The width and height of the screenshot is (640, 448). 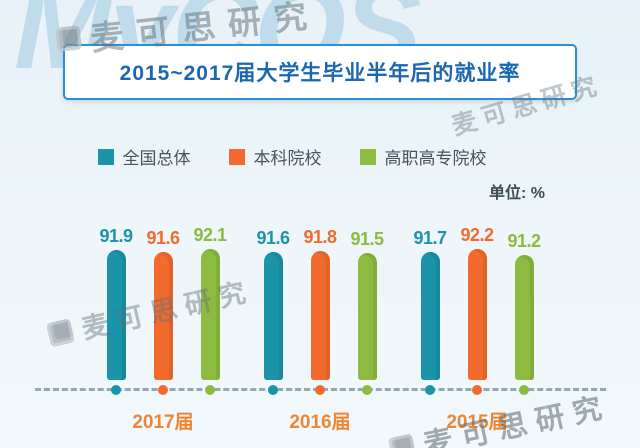 What do you see at coordinates (210, 235) in the screenshot?
I see `bar-value-label: 92.1` at bounding box center [210, 235].